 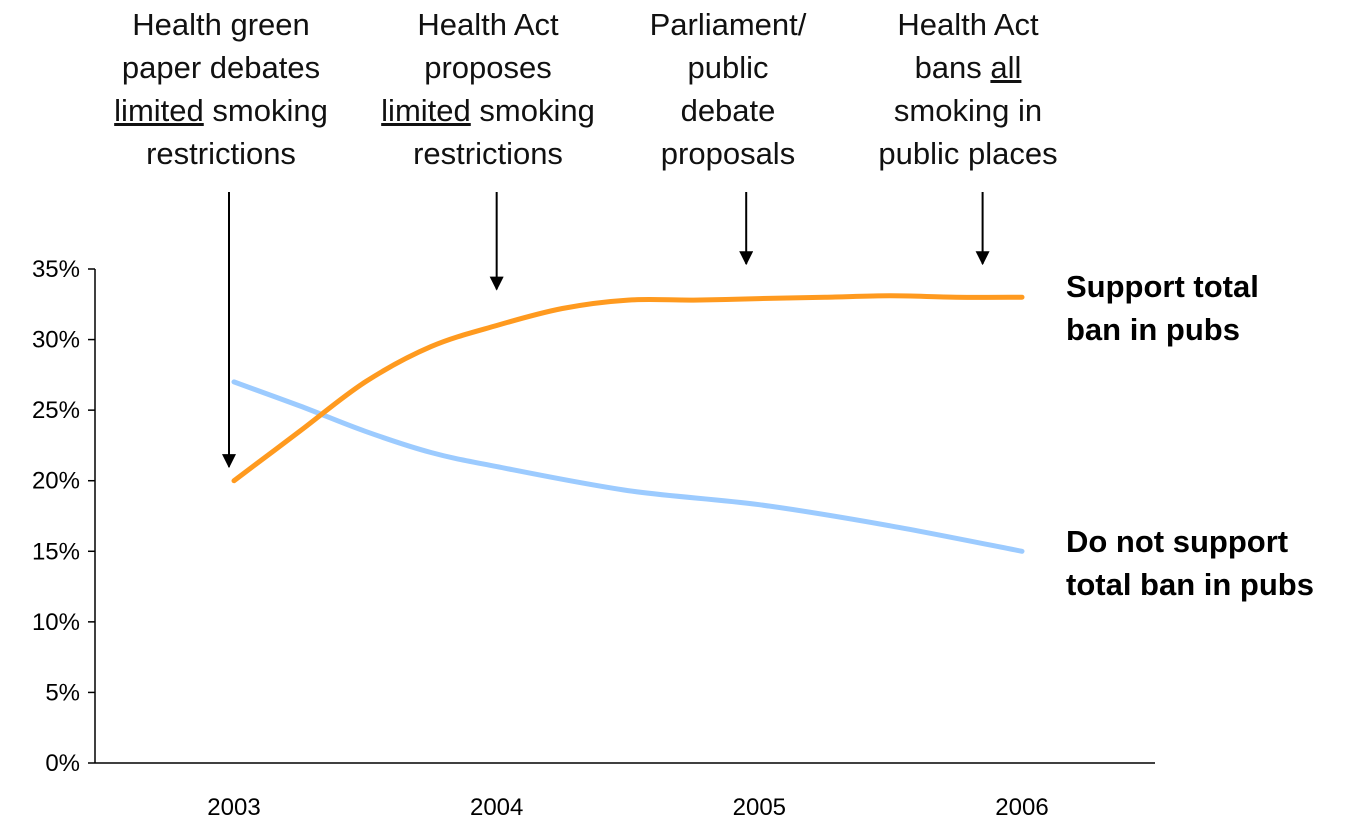 I want to click on annotation-line: proposes, so click(x=488, y=67).